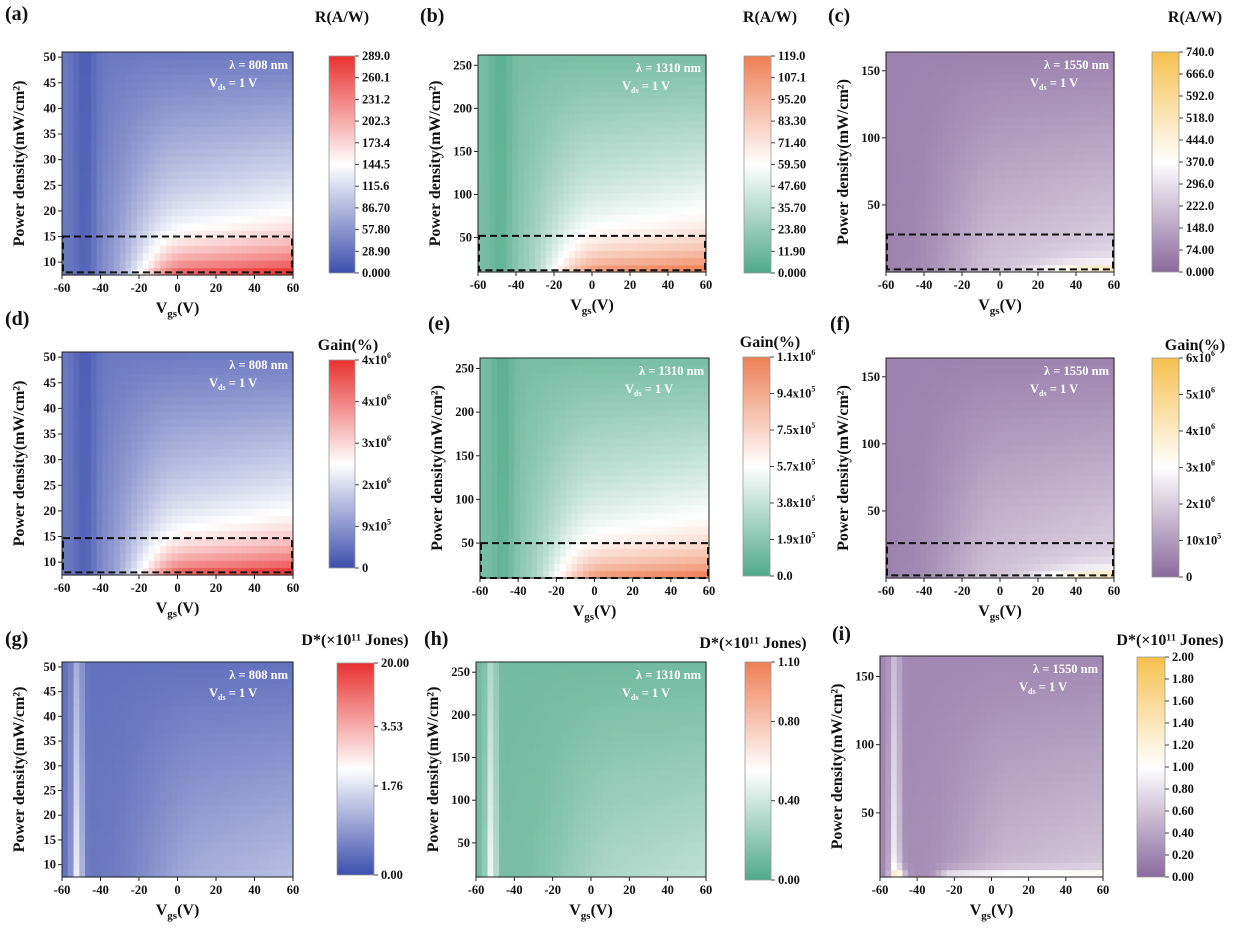 The height and width of the screenshot is (941, 1240). What do you see at coordinates (839, 16) in the screenshot?
I see `panel-letter: (c)` at bounding box center [839, 16].